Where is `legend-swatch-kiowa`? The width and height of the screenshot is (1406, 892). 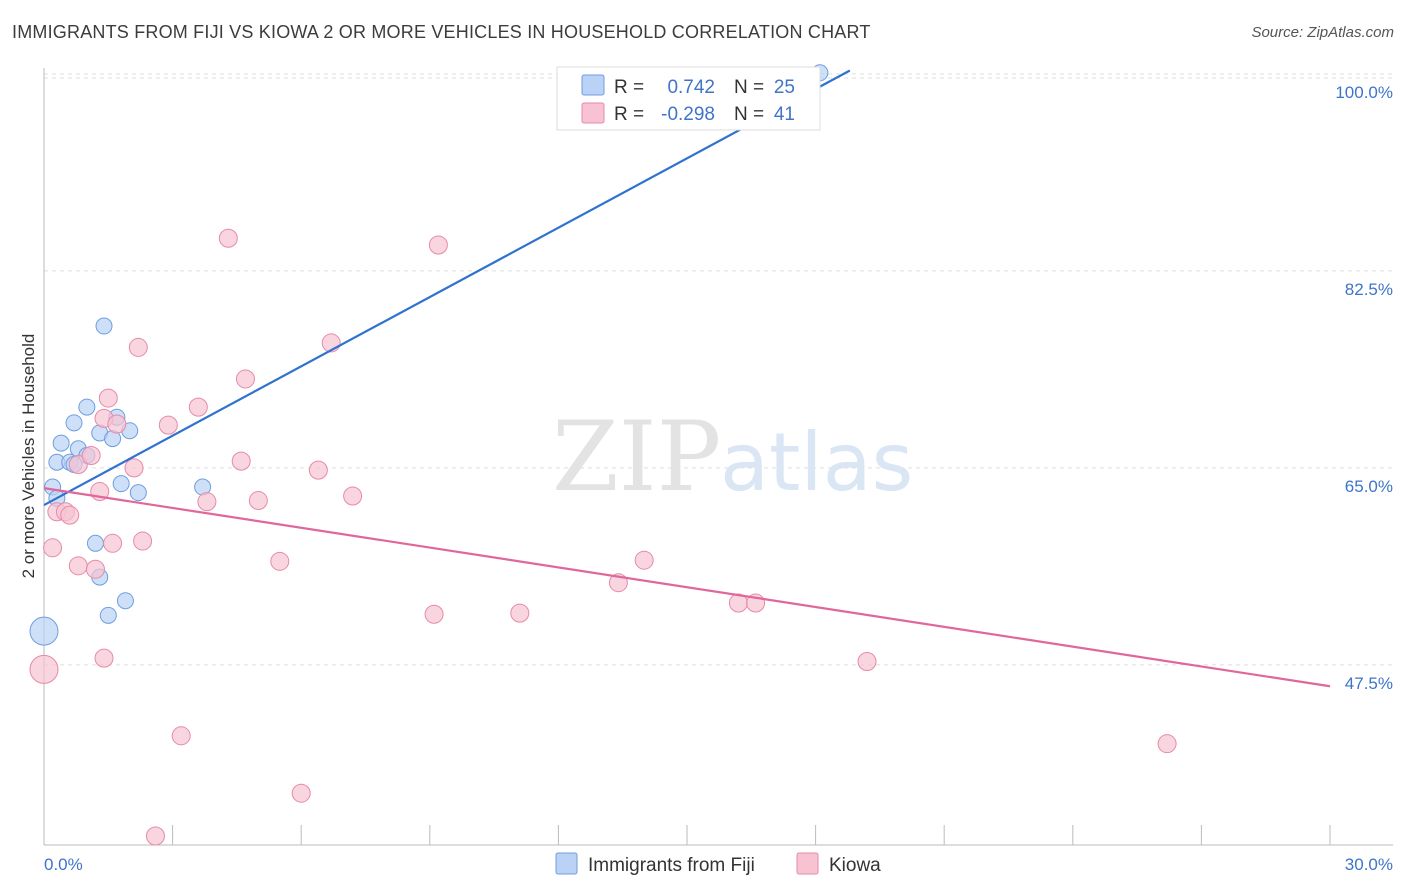 legend-swatch-kiowa is located at coordinates (593, 113).